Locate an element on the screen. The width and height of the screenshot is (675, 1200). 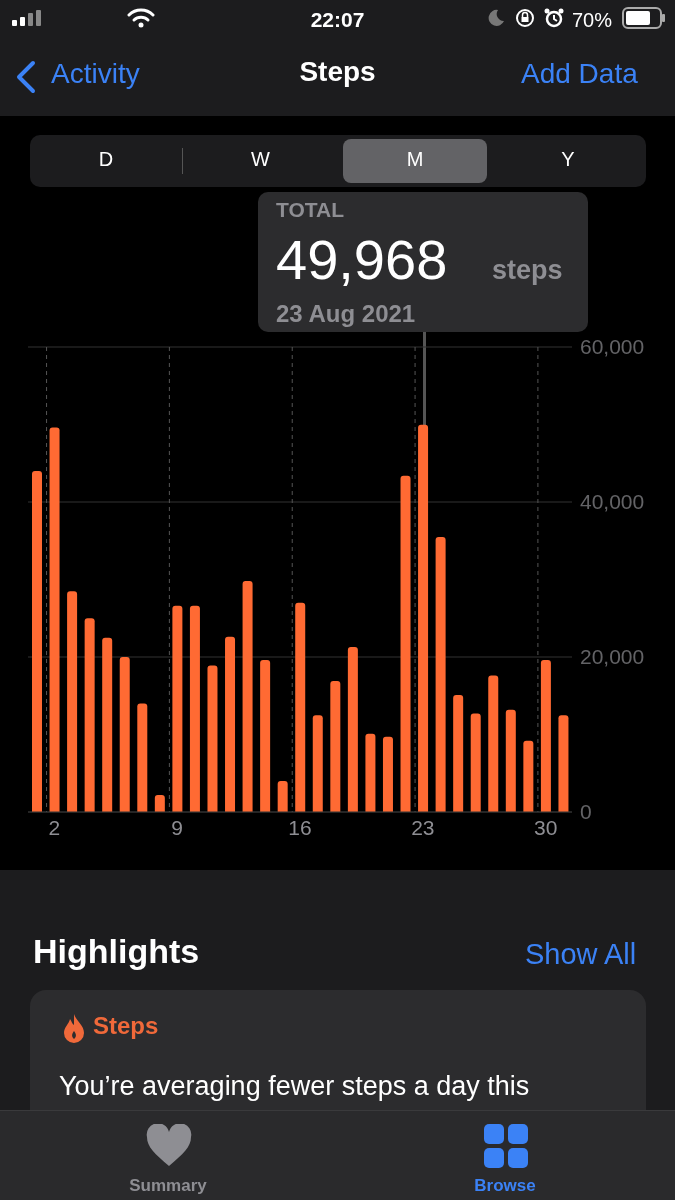
text: 22:07 is located at coordinates (337, 19).